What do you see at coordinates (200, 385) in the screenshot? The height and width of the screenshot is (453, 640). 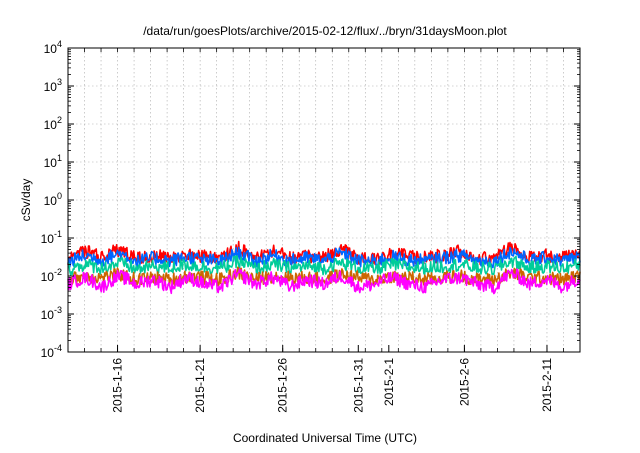 I see `x-tick-label: 2015-1-21` at bounding box center [200, 385].